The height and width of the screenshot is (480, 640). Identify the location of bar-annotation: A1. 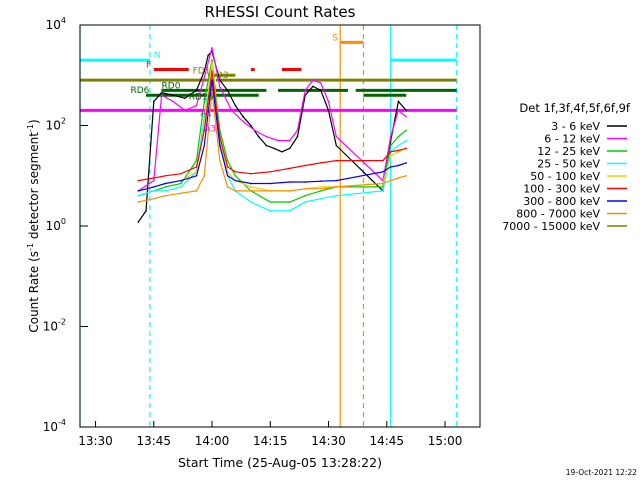
(206, 114).